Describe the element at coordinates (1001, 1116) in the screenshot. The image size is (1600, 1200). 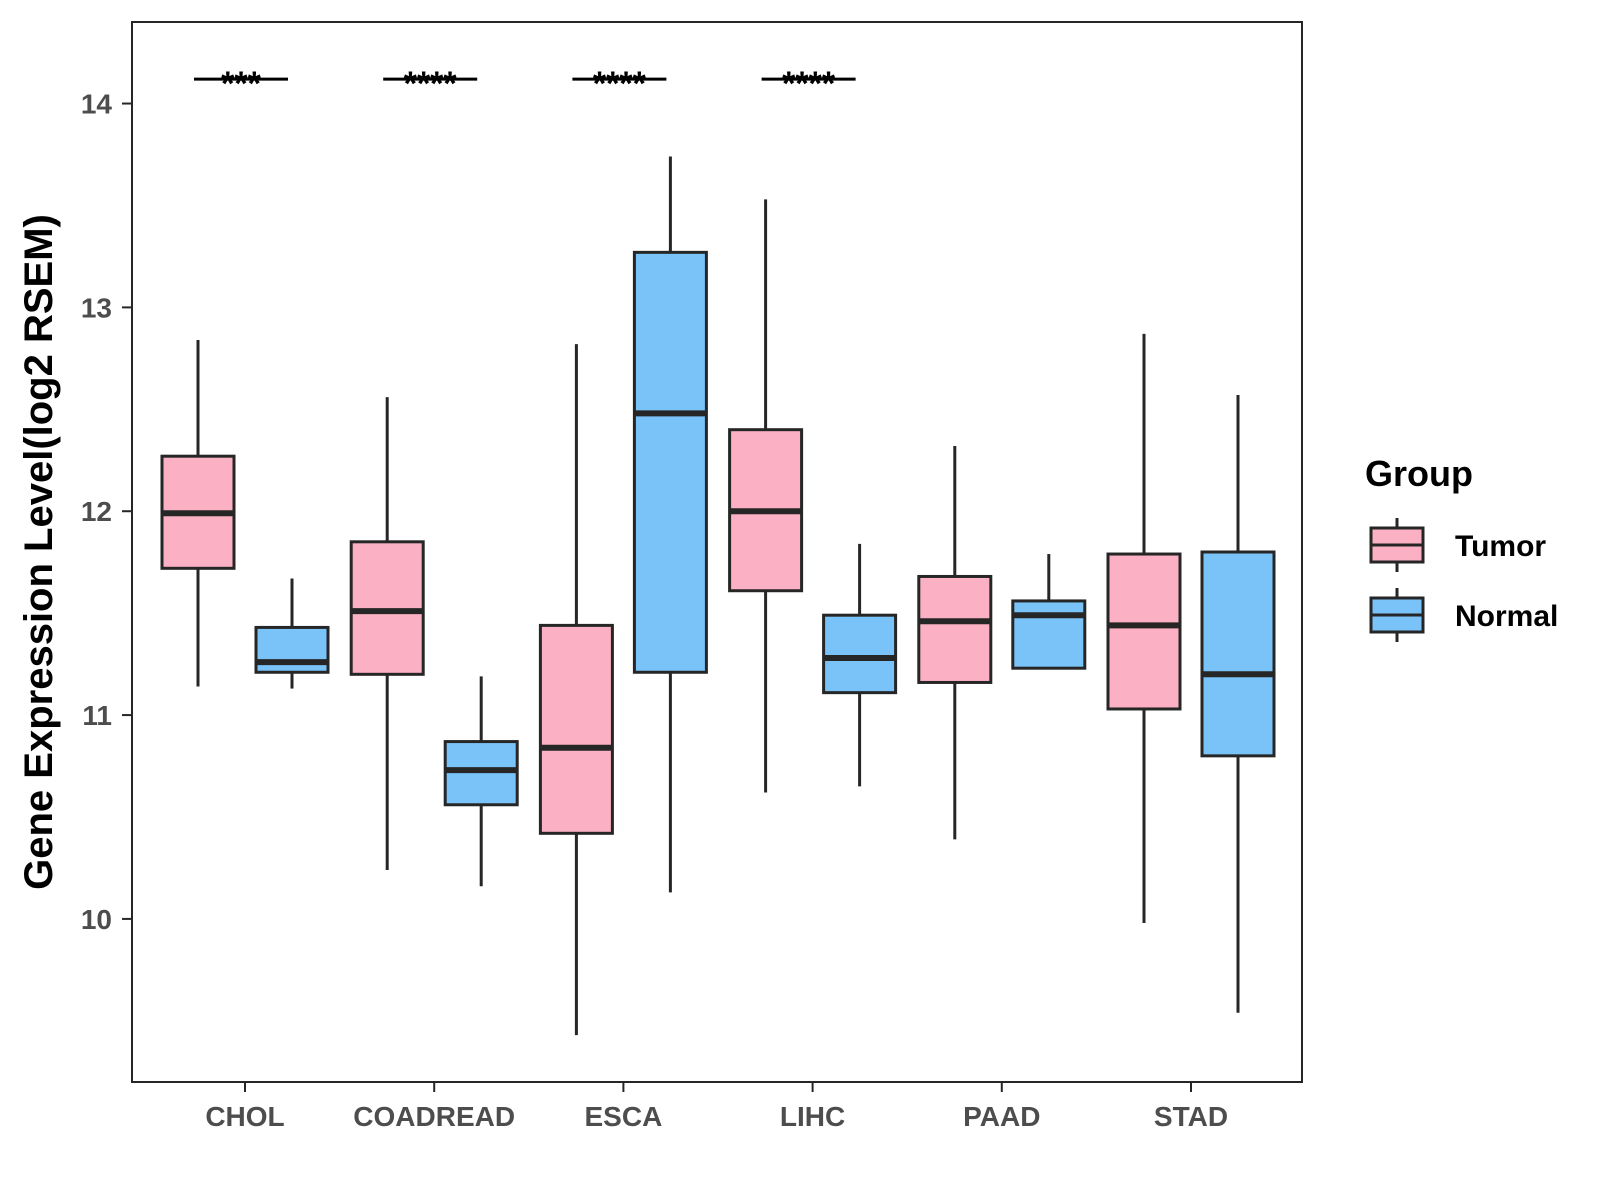
I see `x-tick-label-paad: PAAD` at that location.